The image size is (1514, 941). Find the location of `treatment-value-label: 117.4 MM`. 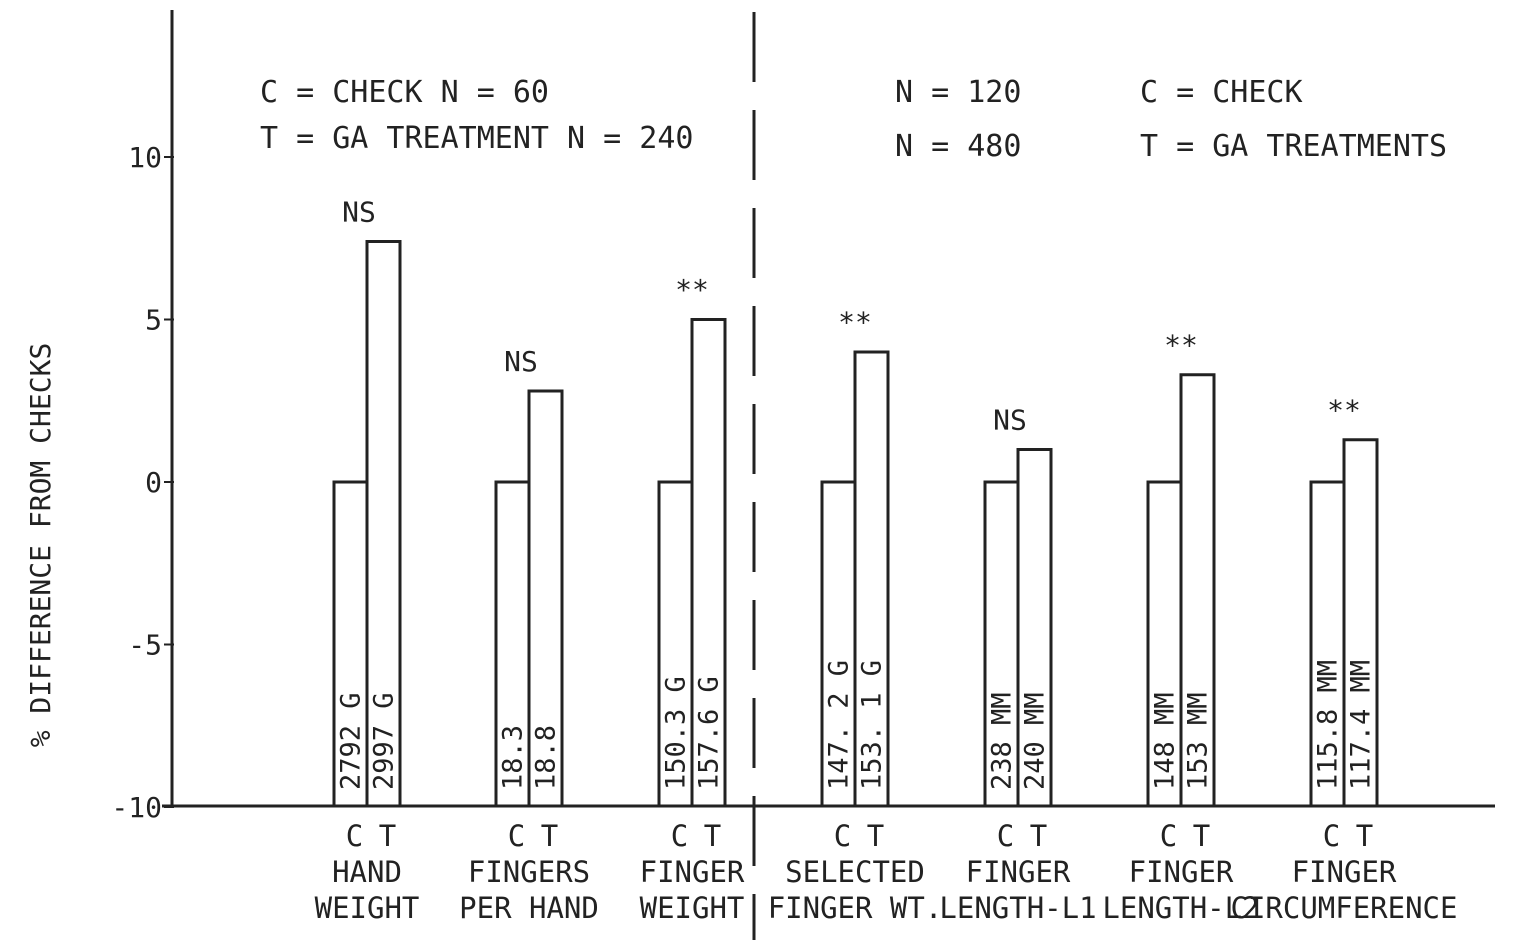

treatment-value-label: 117.4 MM is located at coordinates (1361, 725).